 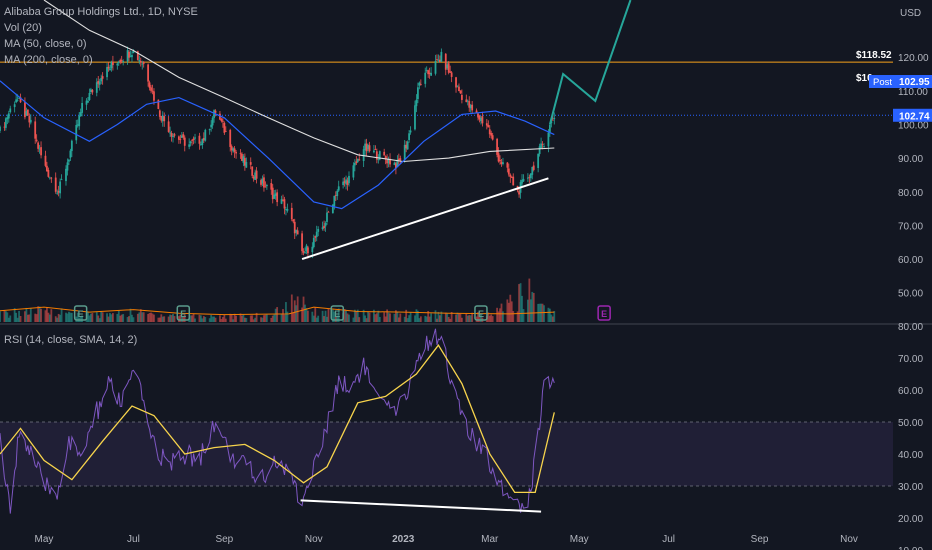 I want to click on projection-path, so click(x=590, y=62).